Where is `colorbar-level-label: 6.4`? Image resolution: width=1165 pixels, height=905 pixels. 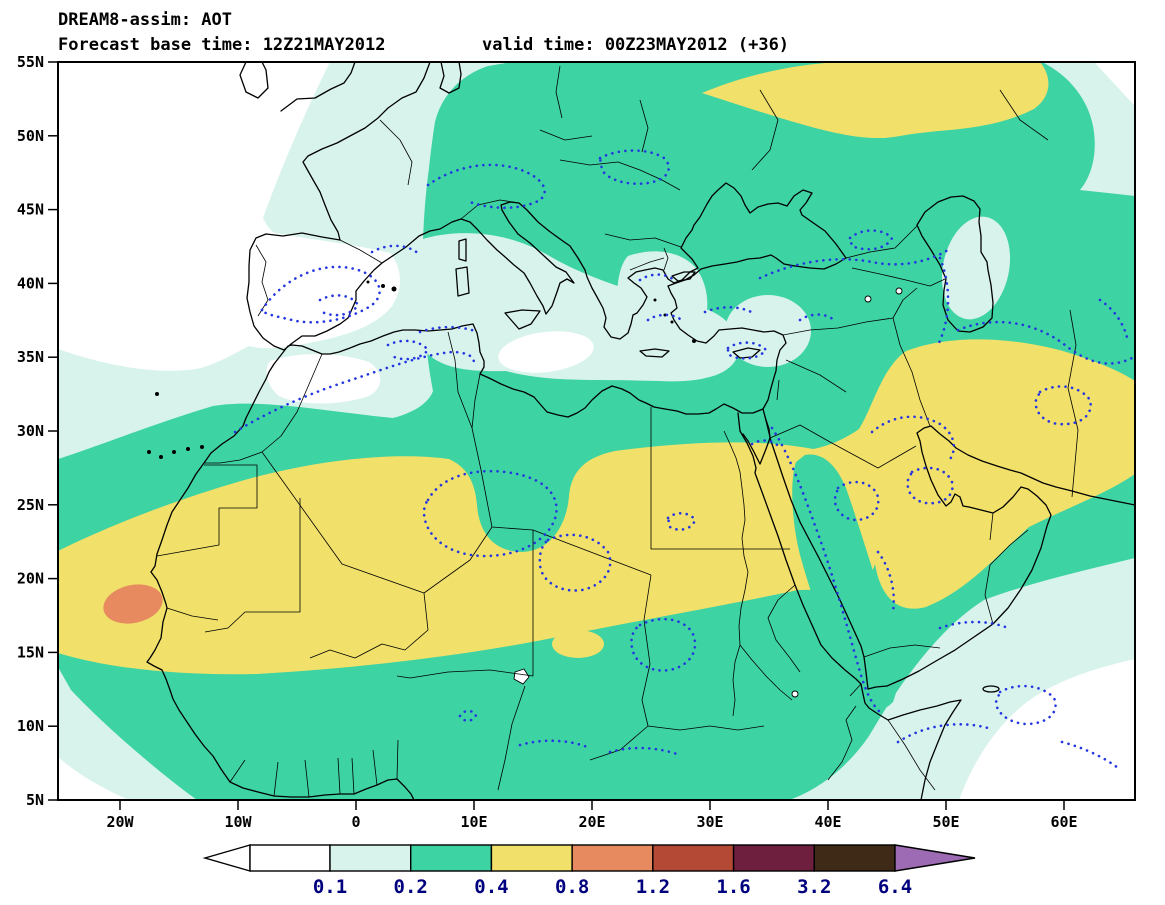 colorbar-level-label: 6.4 is located at coordinates (895, 887).